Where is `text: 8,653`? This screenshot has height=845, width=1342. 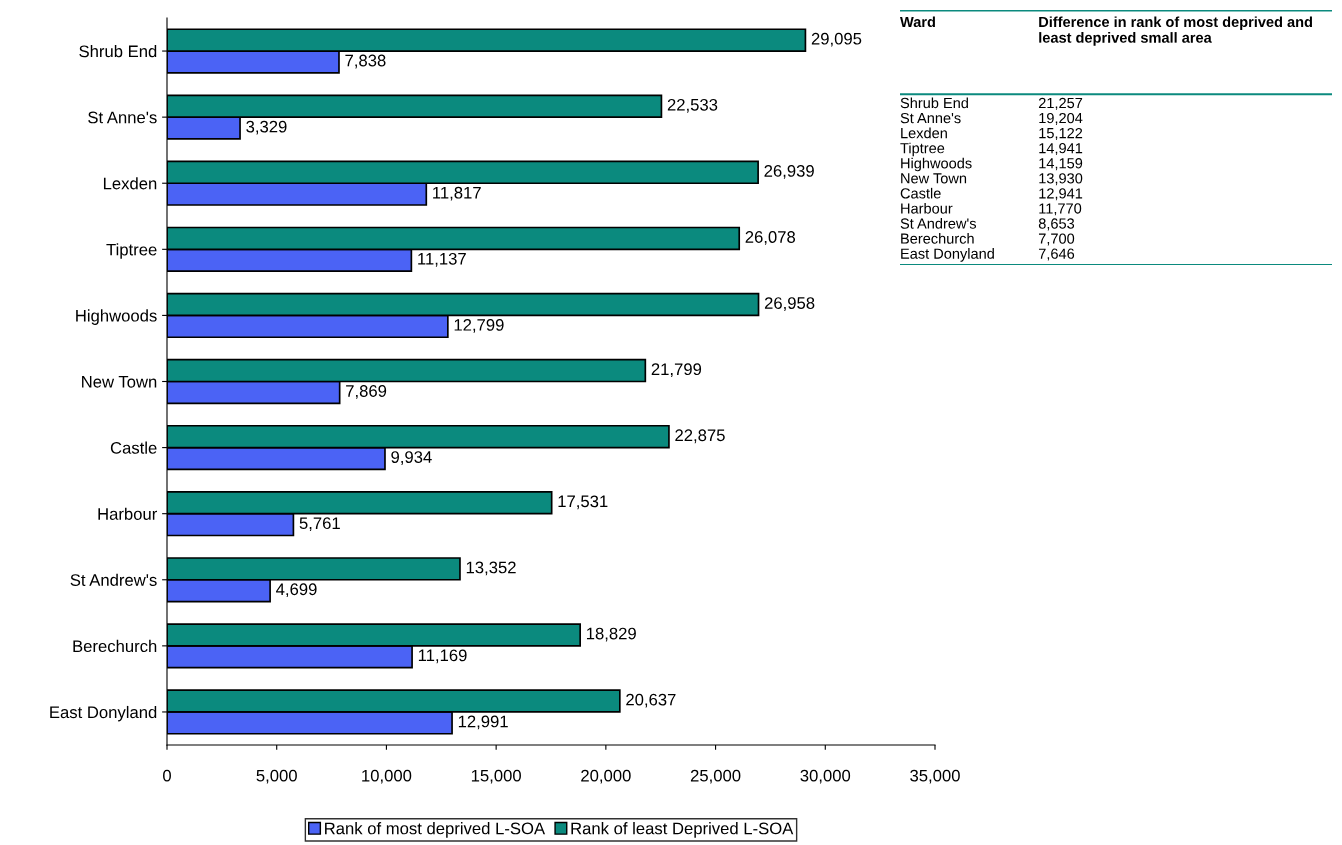 text: 8,653 is located at coordinates (1056, 224).